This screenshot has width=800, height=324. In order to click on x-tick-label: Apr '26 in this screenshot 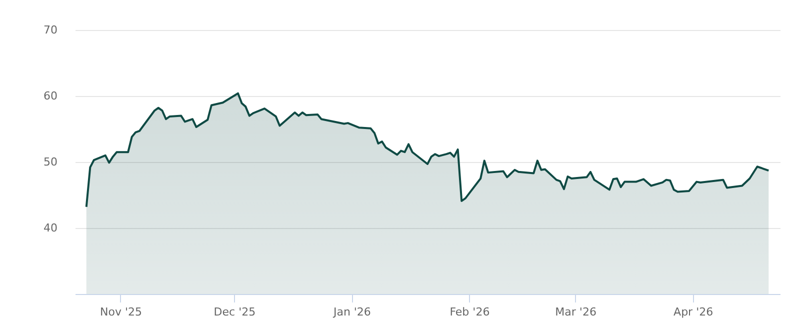, I will do `click(694, 312)`.